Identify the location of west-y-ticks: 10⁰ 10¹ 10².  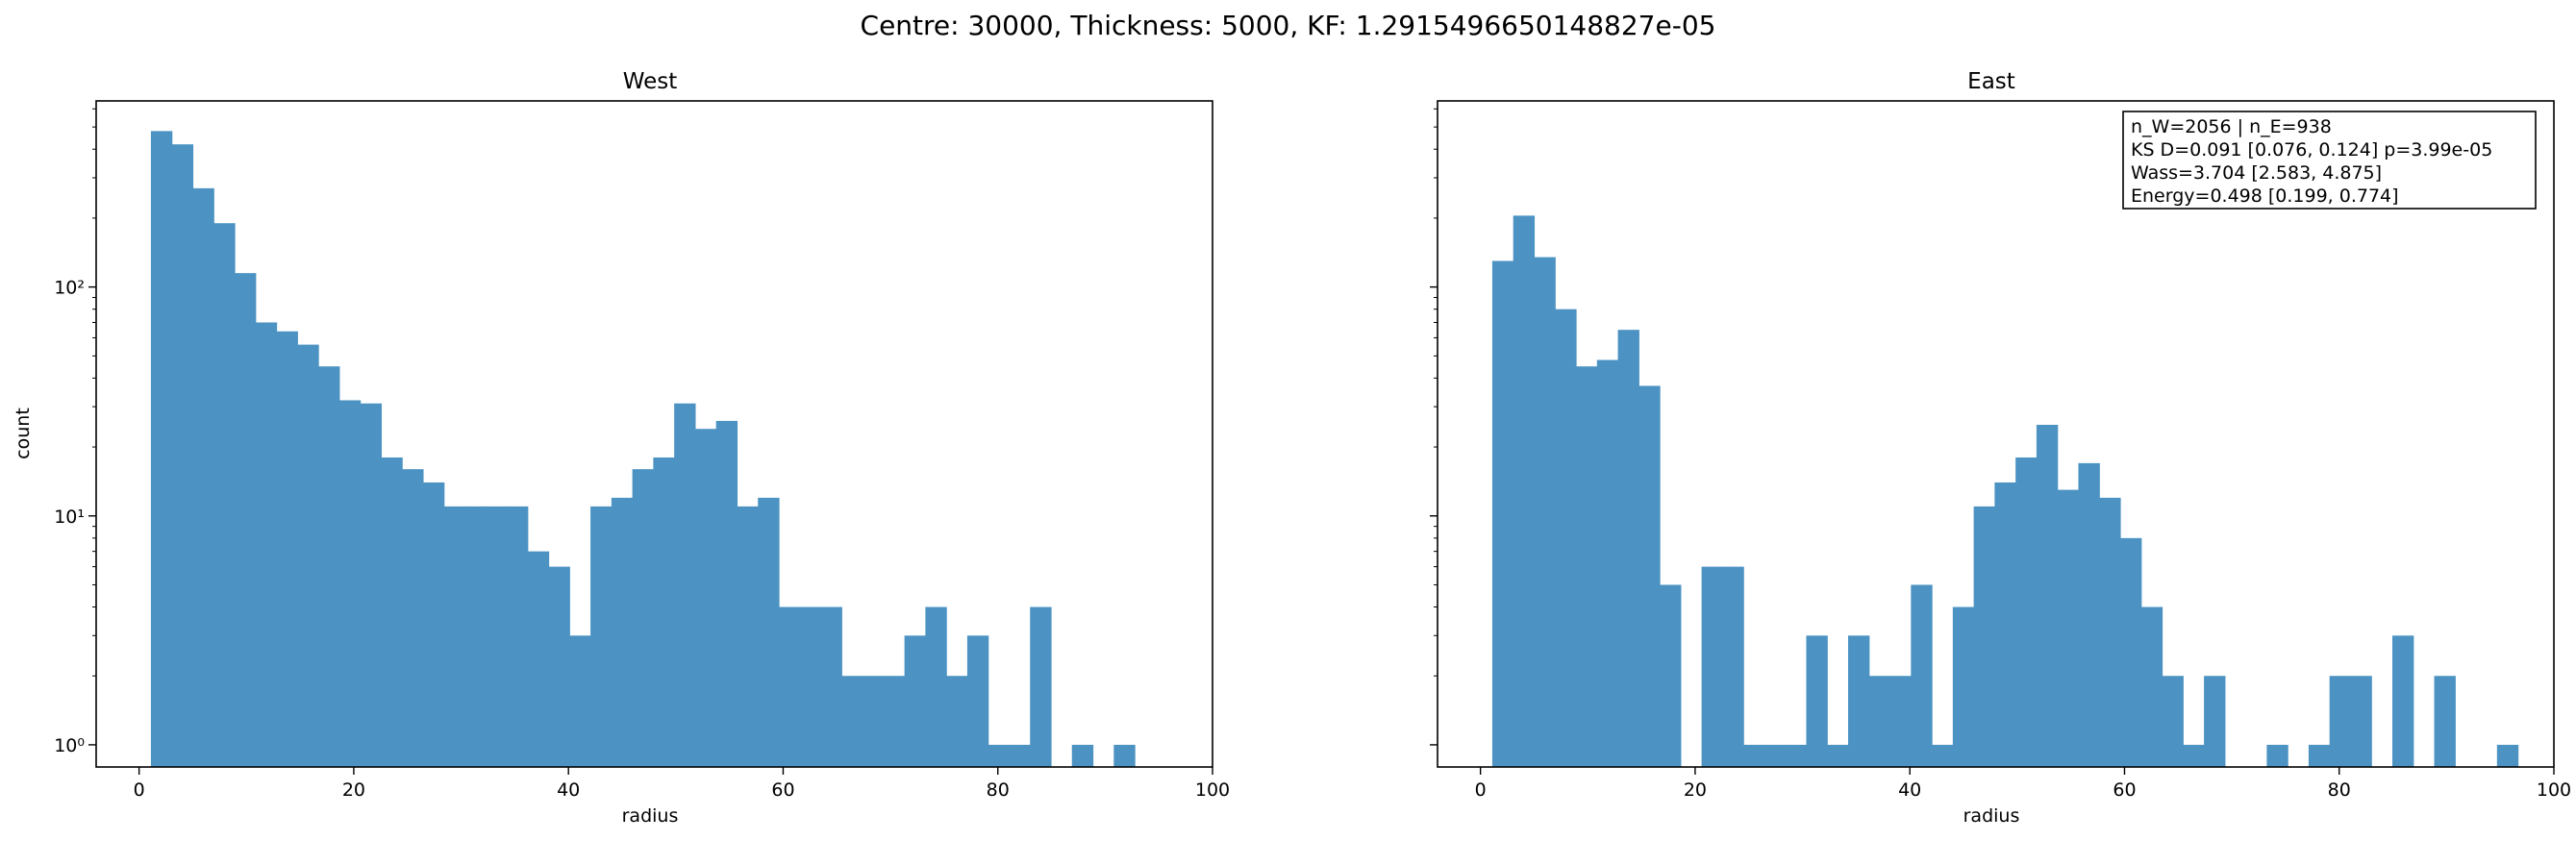
(75, 432).